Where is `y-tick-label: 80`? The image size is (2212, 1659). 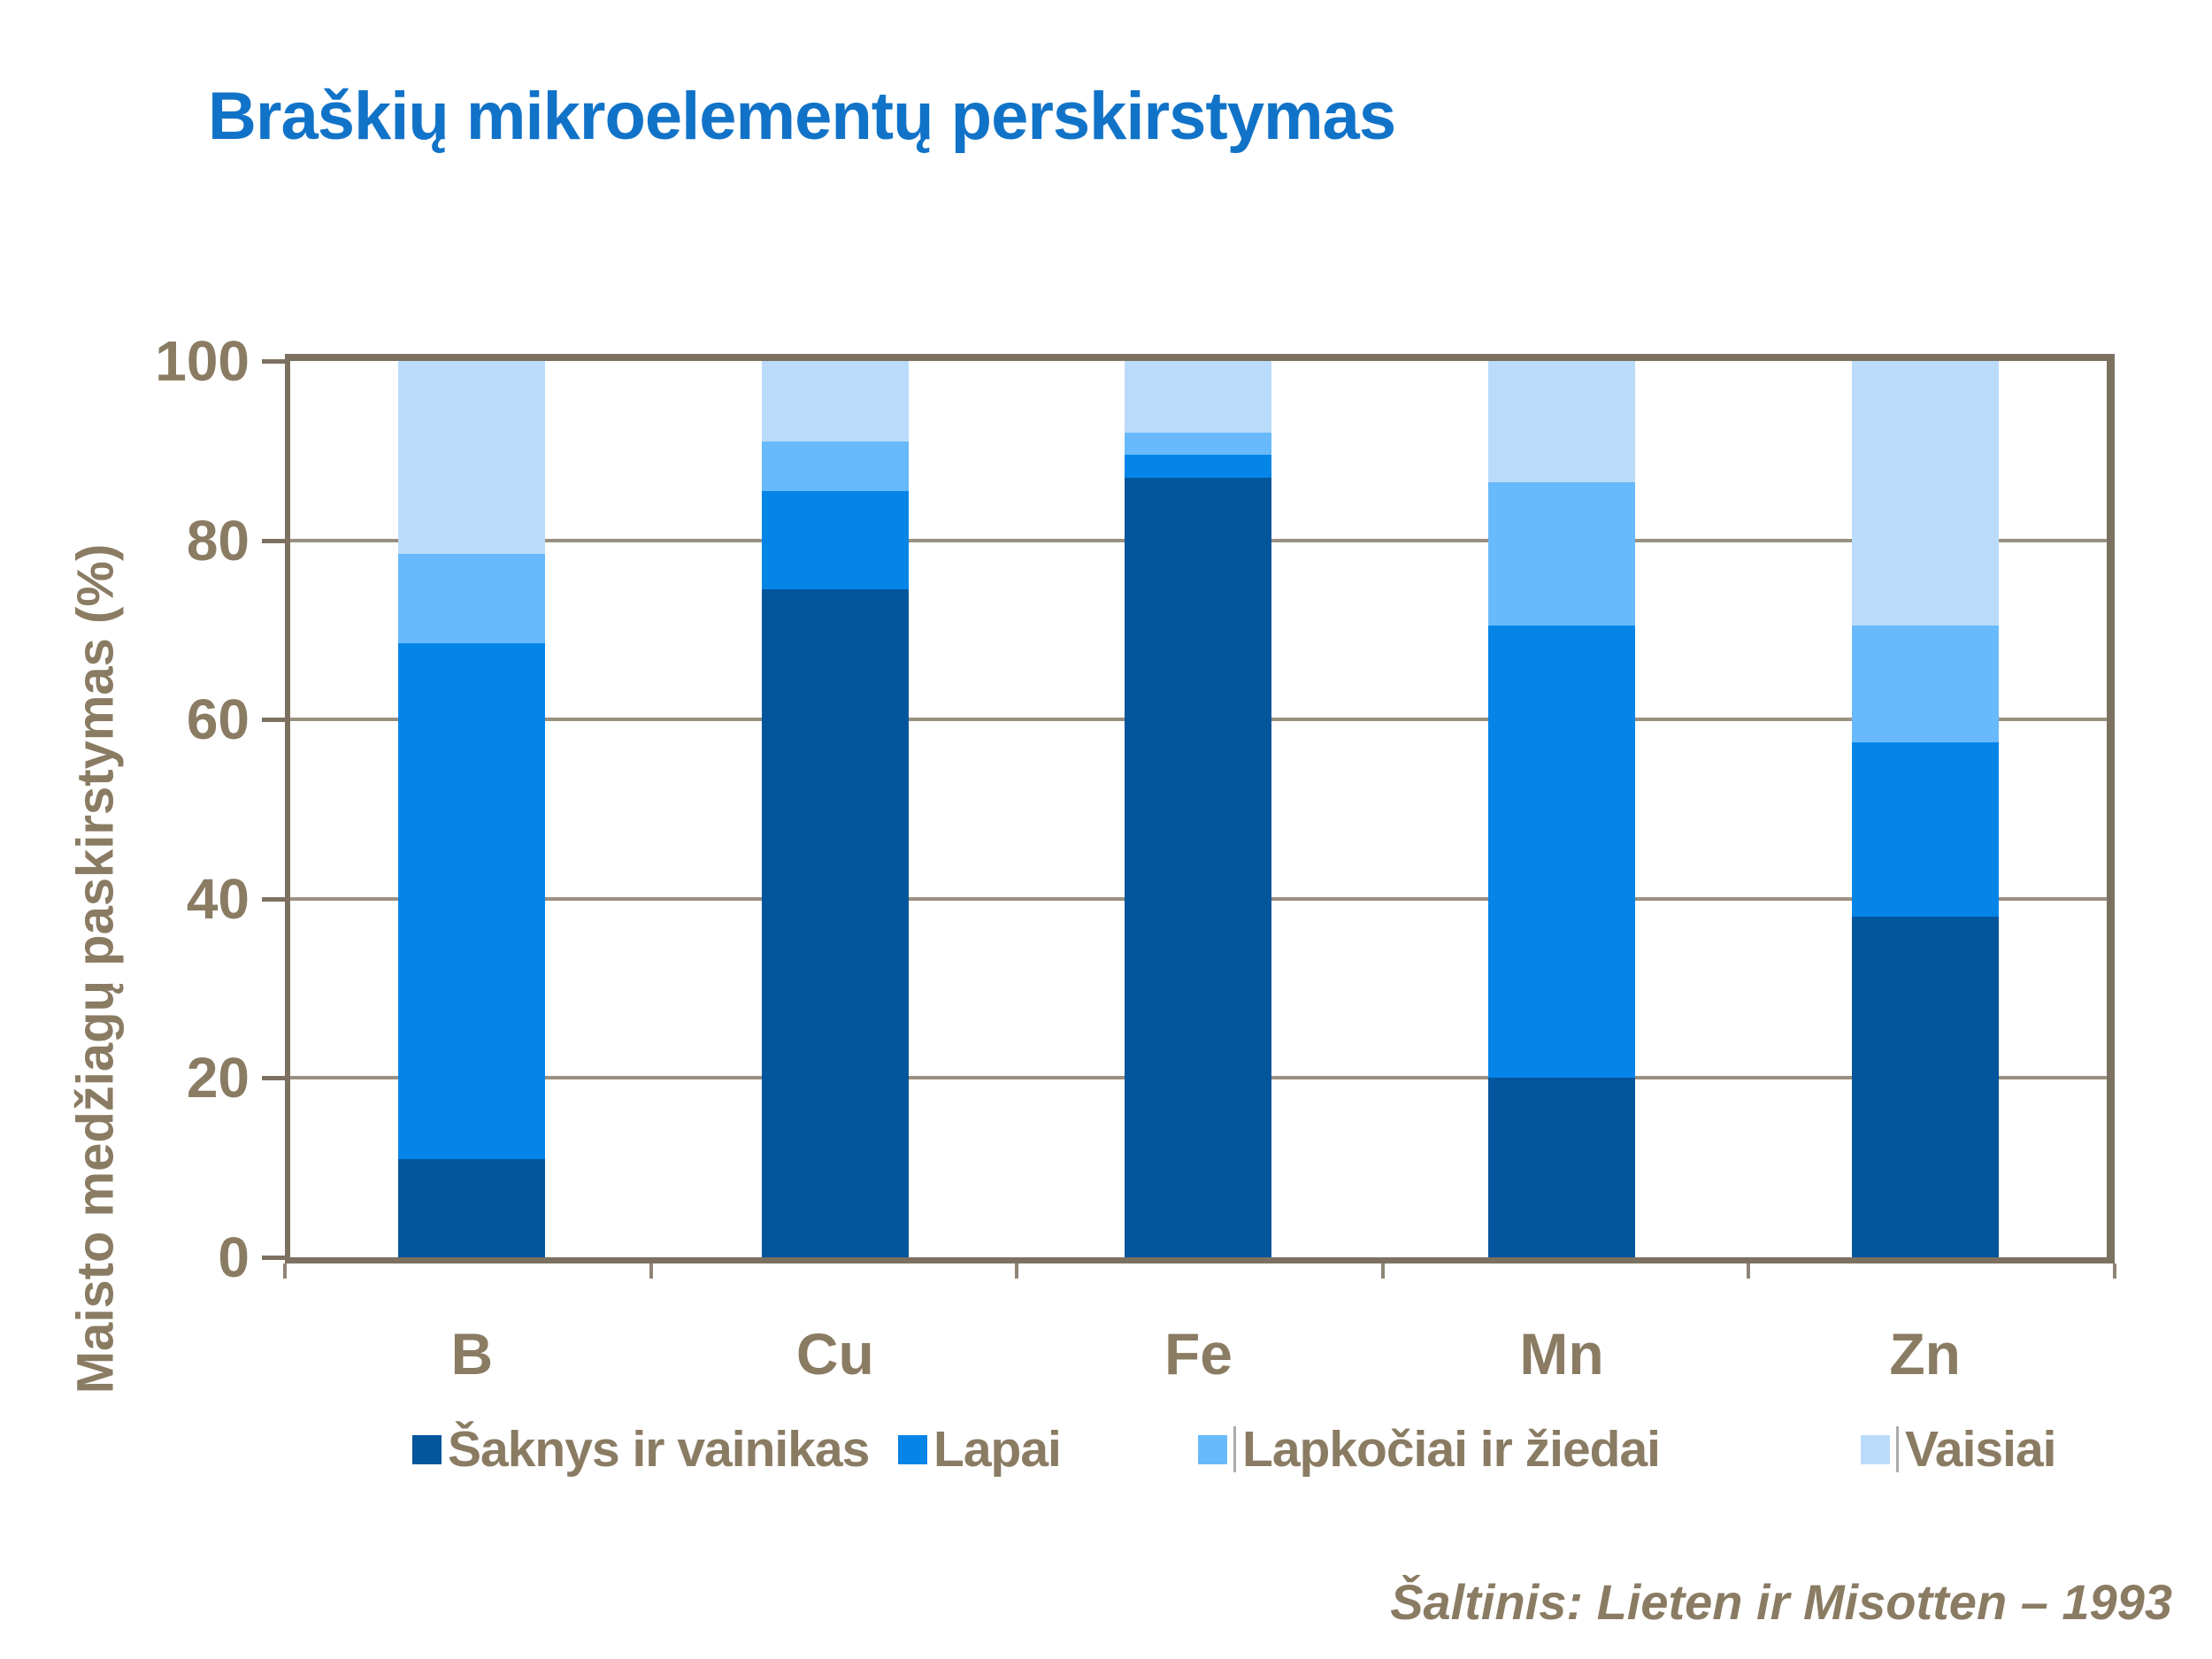 y-tick-label: 80 is located at coordinates (218, 540).